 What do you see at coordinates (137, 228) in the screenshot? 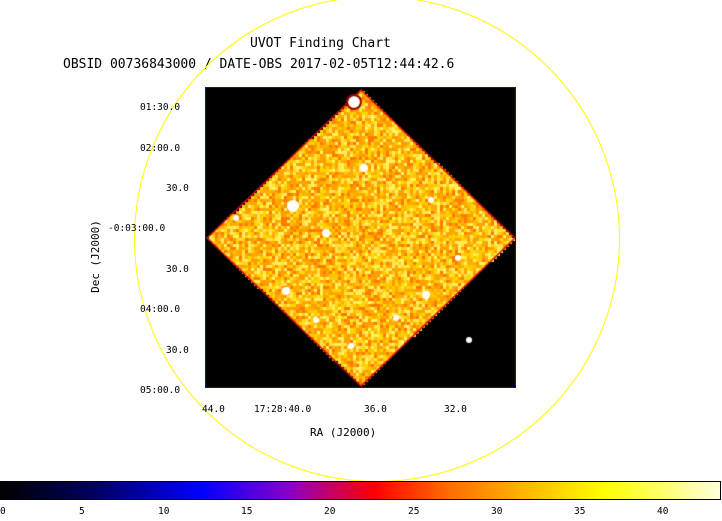
I see `dec-tick-4: -0:03:00.0` at bounding box center [137, 228].